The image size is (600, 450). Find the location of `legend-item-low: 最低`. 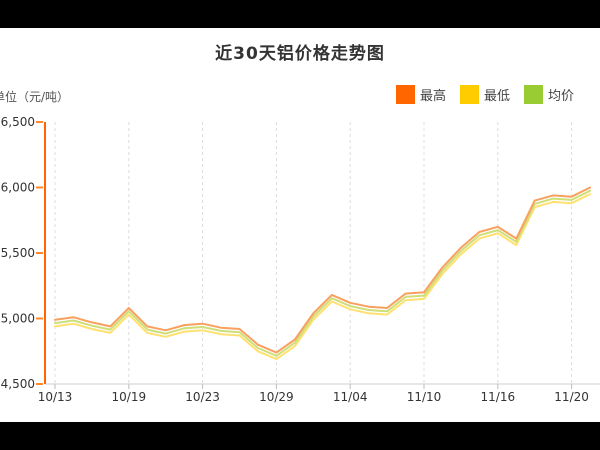

legend-item-low: 最低 is located at coordinates (485, 94).